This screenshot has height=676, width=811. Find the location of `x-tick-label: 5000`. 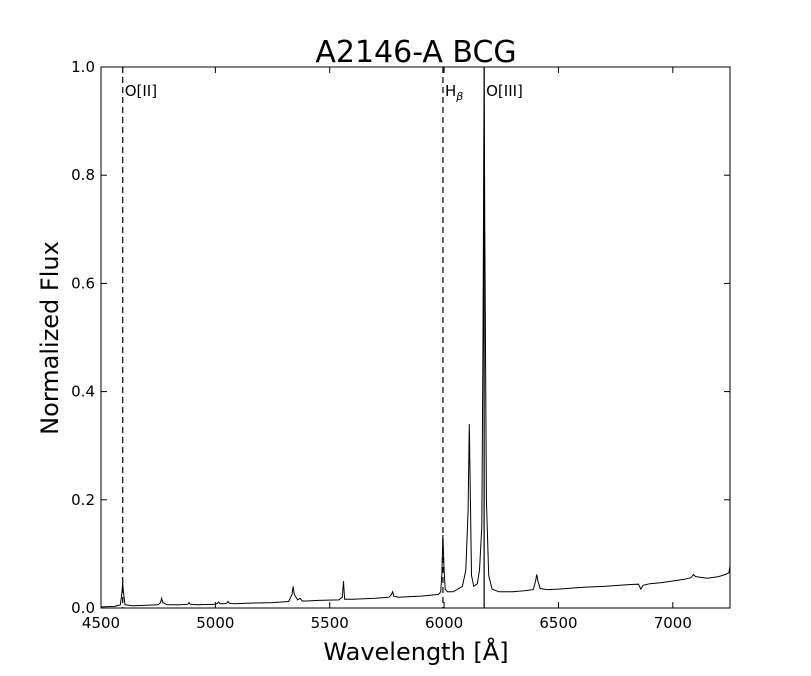

x-tick-label: 5000 is located at coordinates (215, 623).